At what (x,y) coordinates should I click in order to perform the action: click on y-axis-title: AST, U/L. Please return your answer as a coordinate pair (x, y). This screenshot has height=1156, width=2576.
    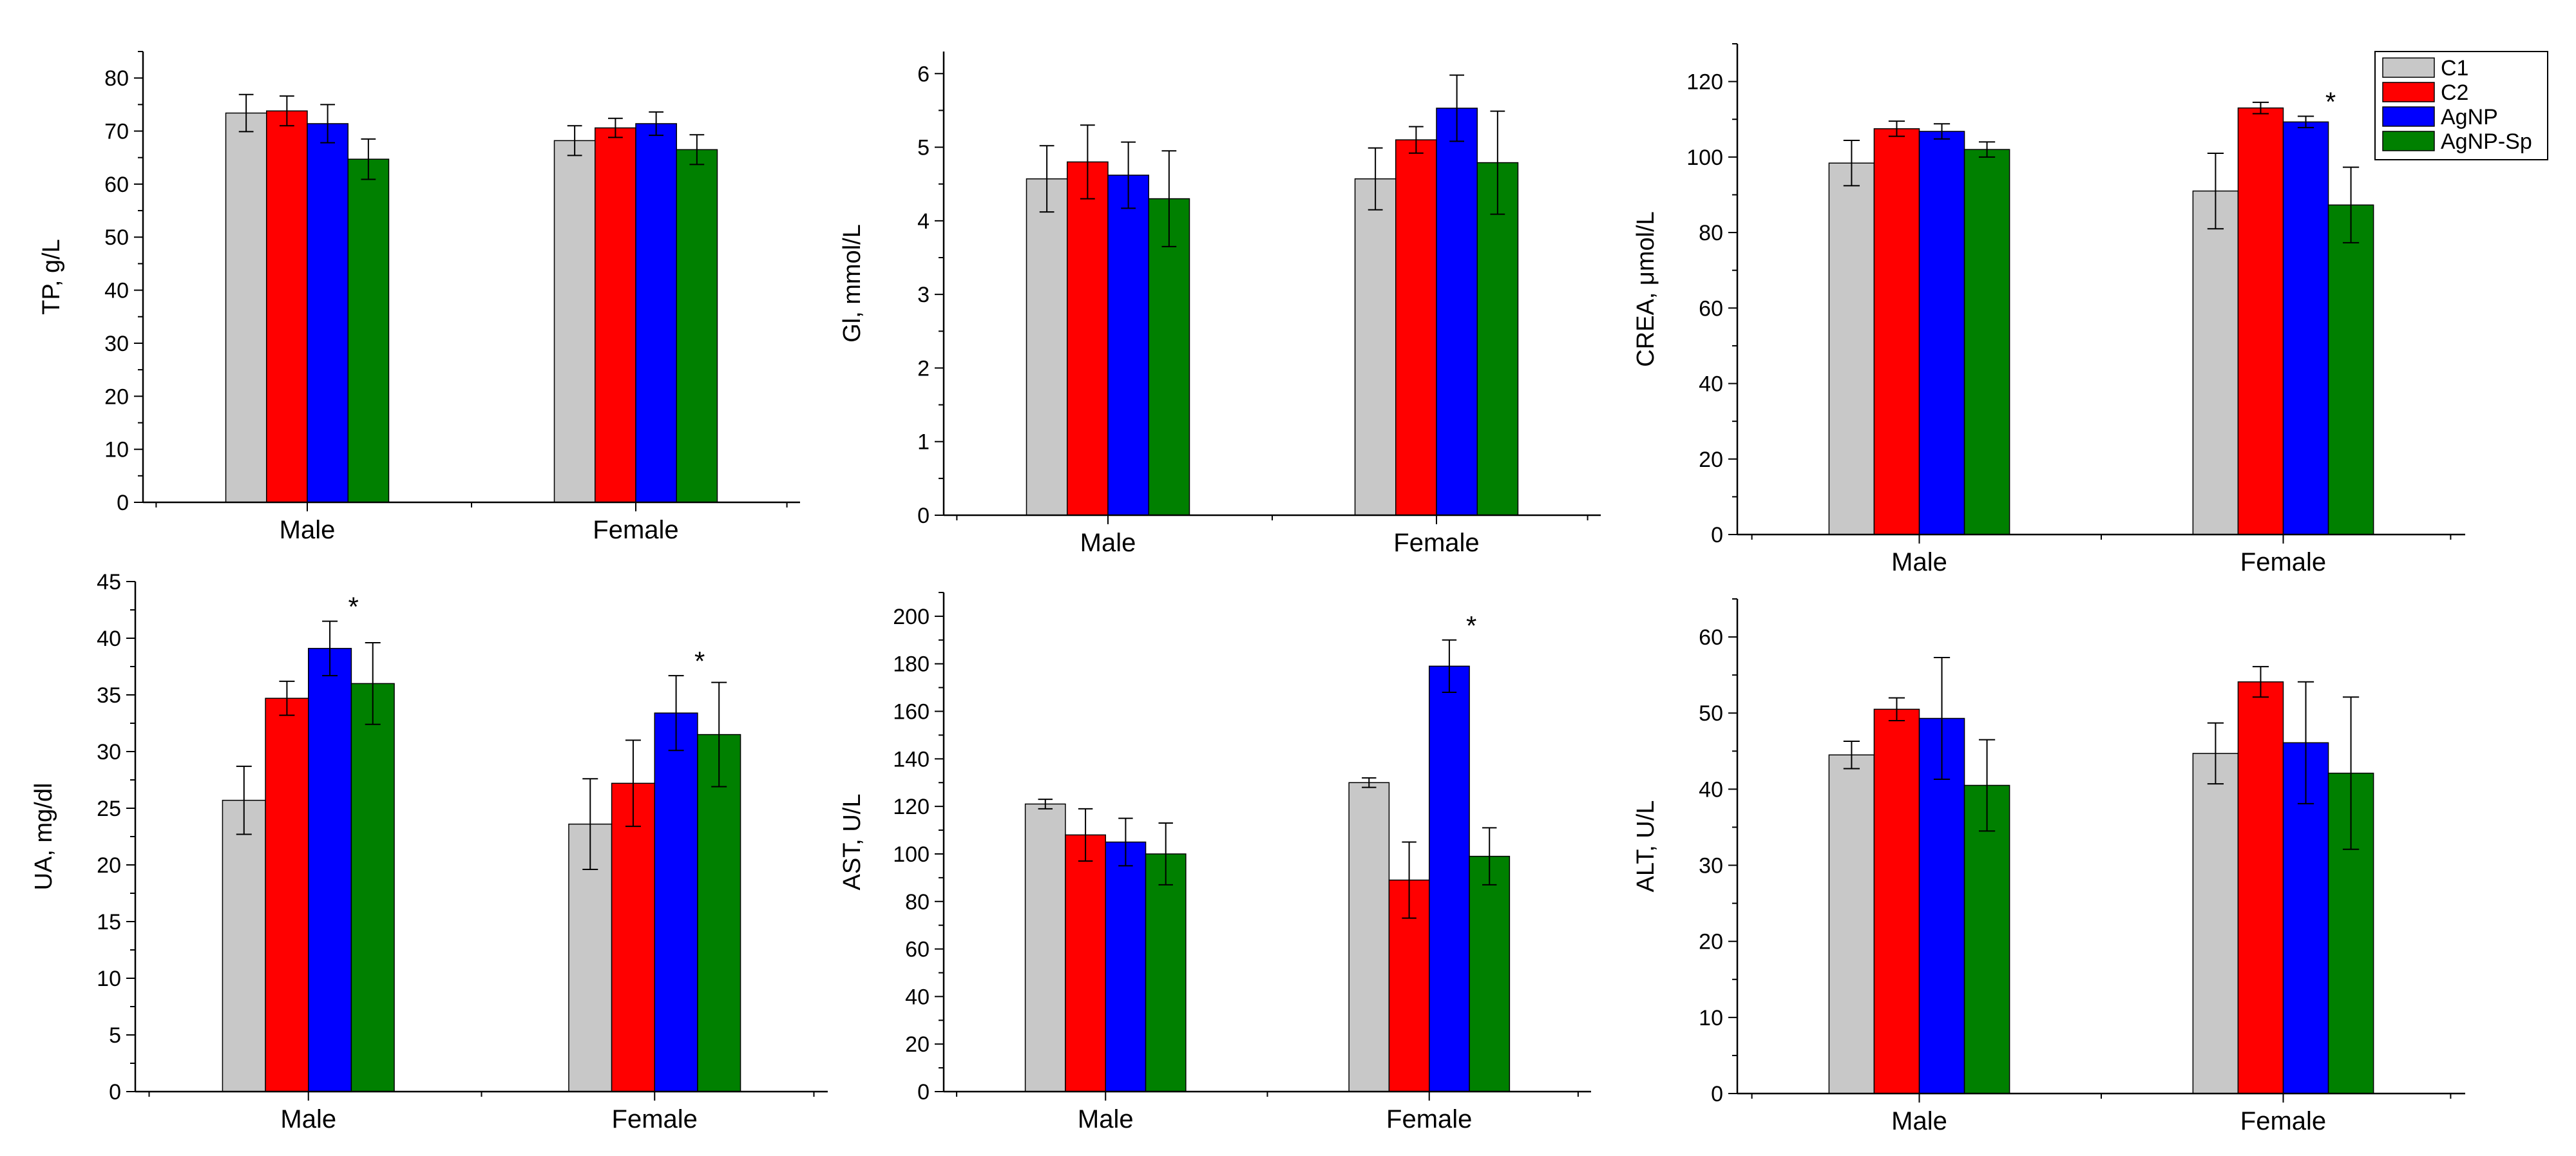
    Looking at the image, I should click on (852, 842).